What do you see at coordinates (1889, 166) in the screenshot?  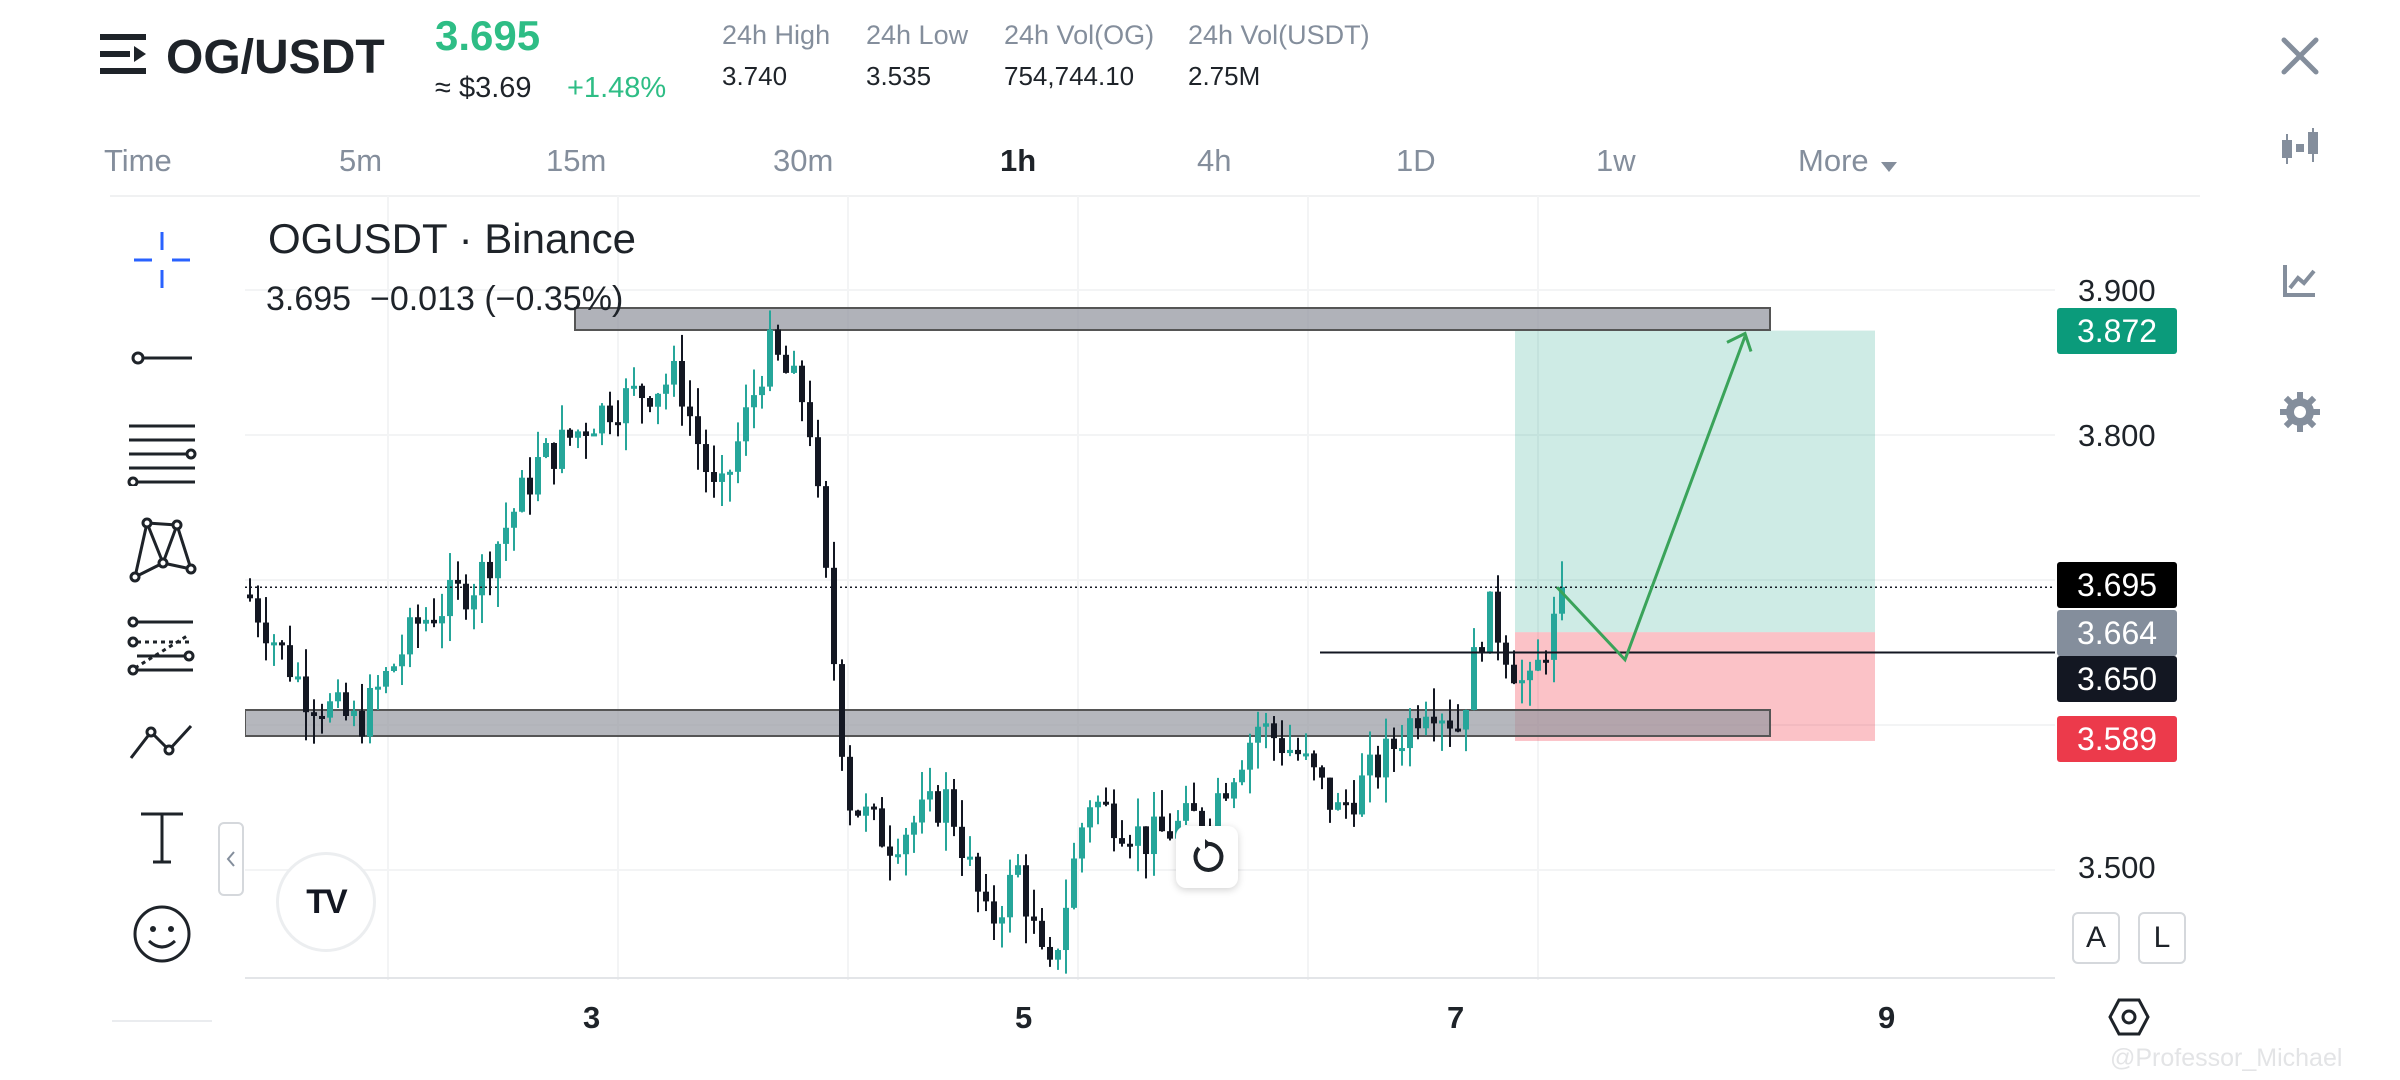 I see `chevron-down-icon` at bounding box center [1889, 166].